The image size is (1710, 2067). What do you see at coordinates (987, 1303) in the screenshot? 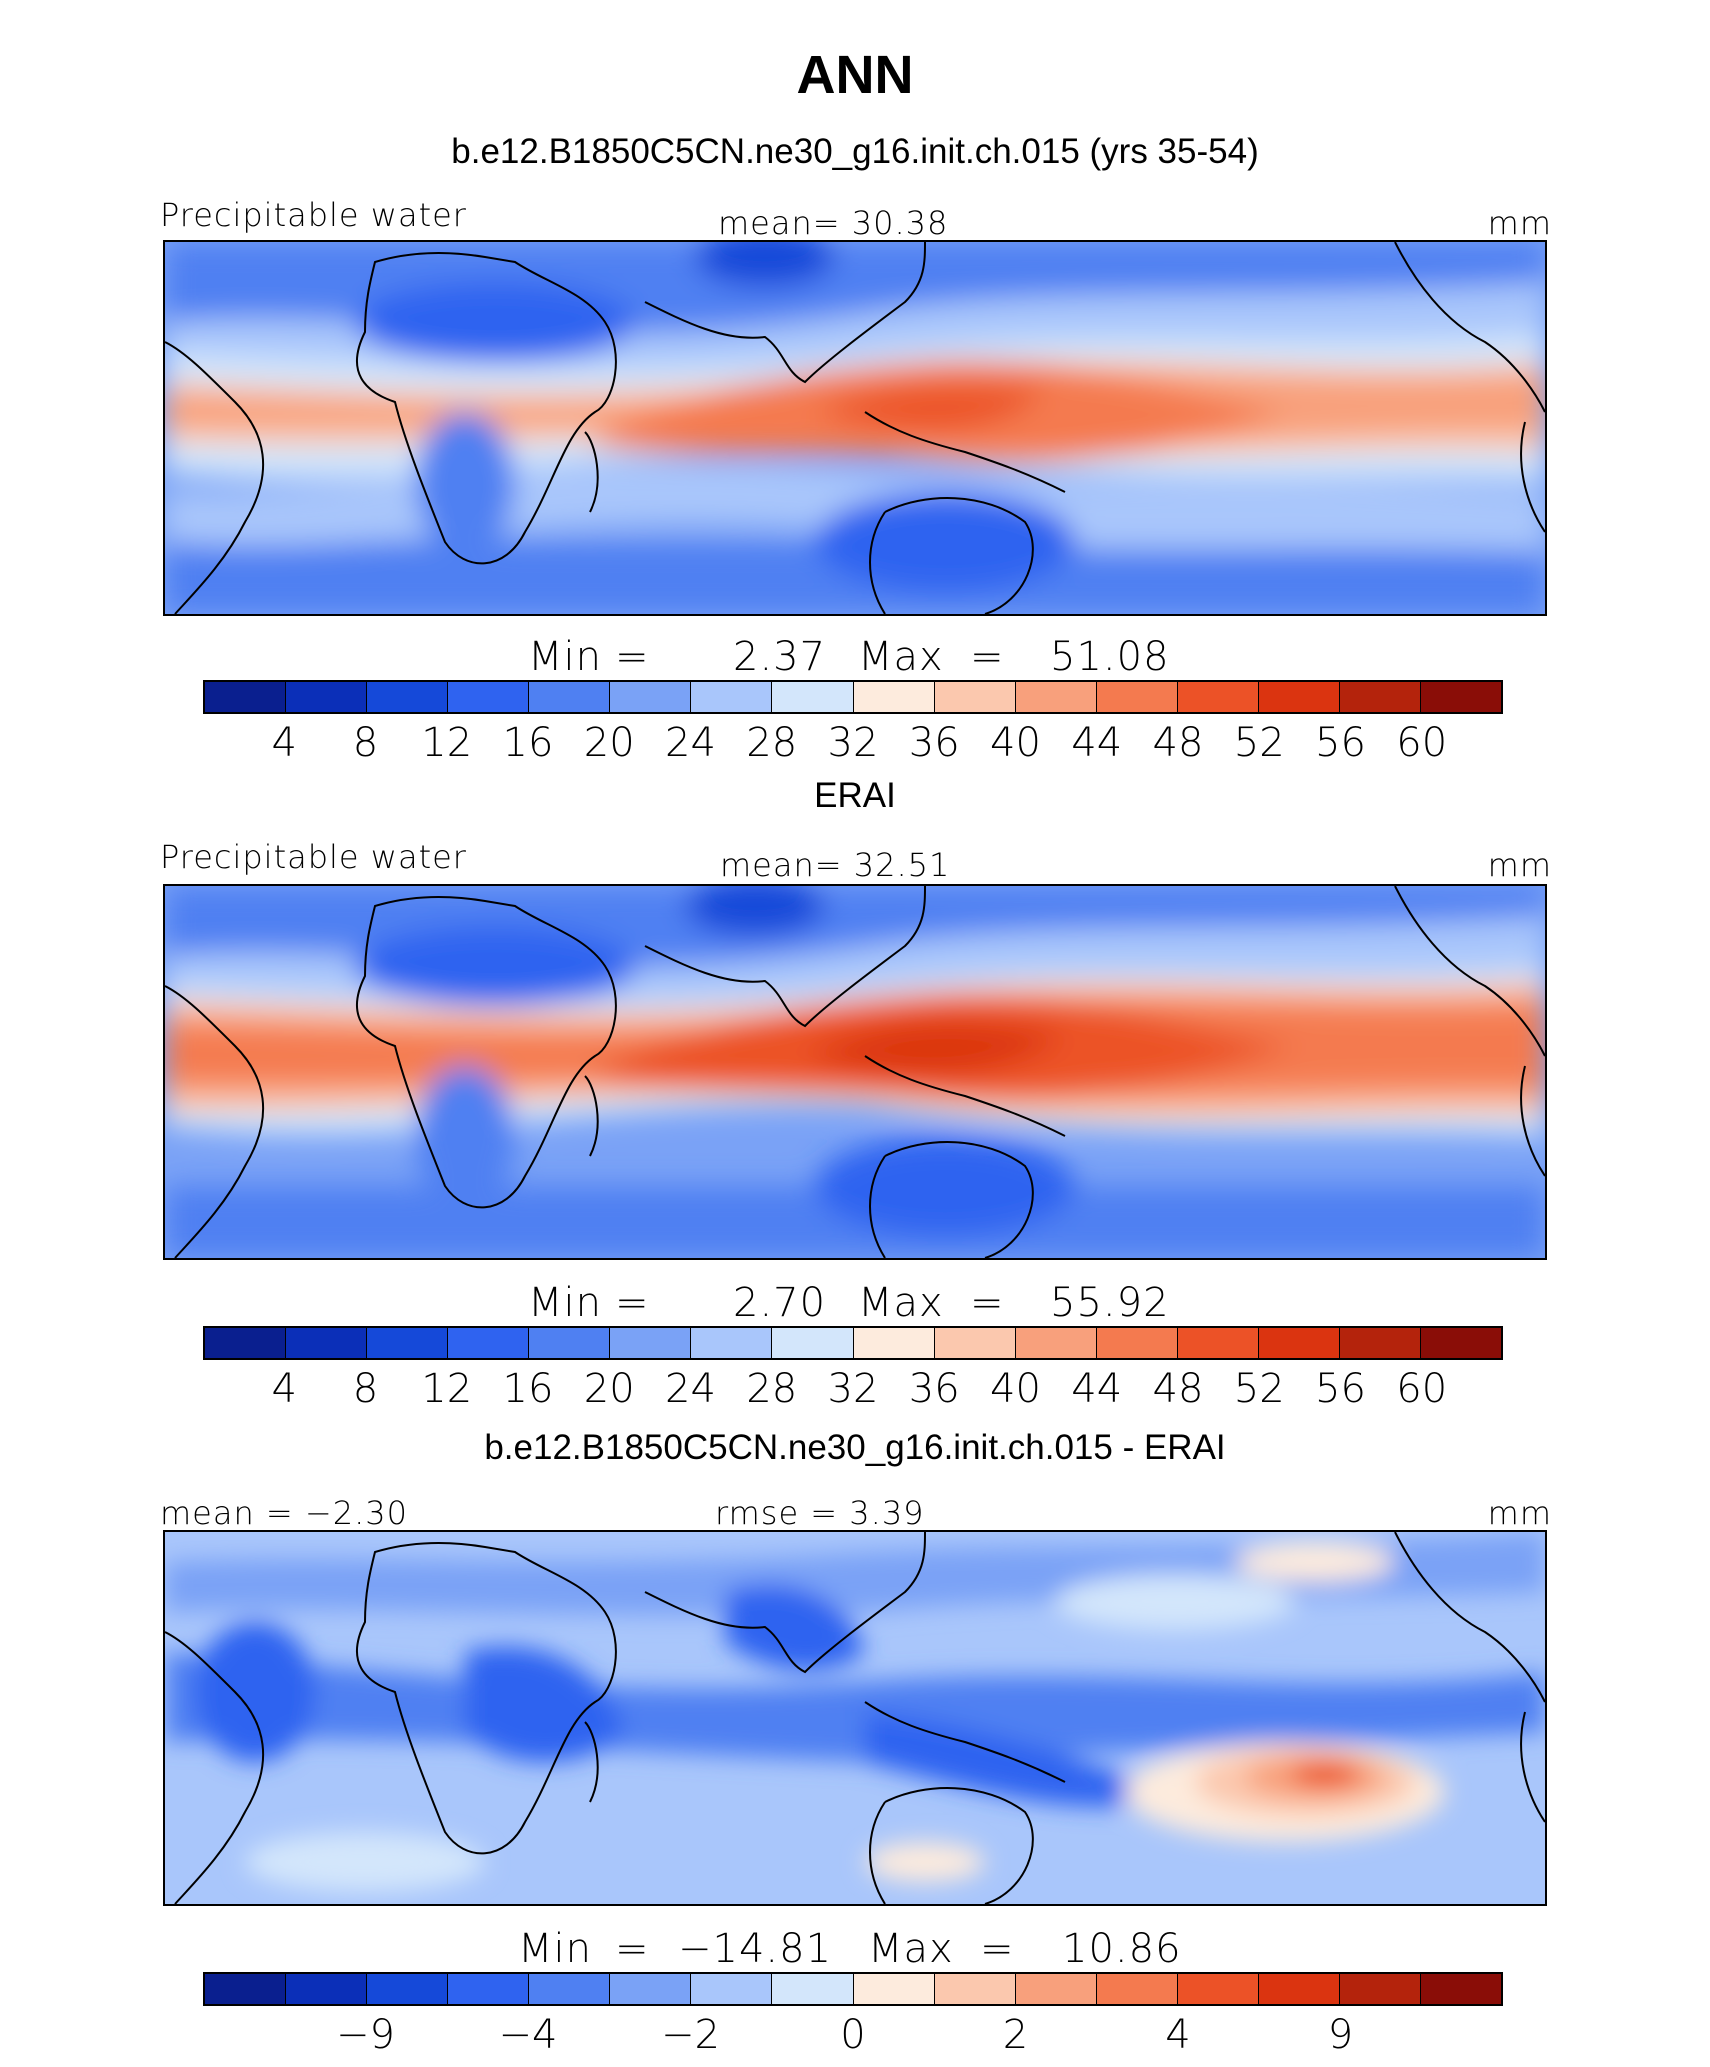
I see `panel-2-max-eq: =` at bounding box center [987, 1303].